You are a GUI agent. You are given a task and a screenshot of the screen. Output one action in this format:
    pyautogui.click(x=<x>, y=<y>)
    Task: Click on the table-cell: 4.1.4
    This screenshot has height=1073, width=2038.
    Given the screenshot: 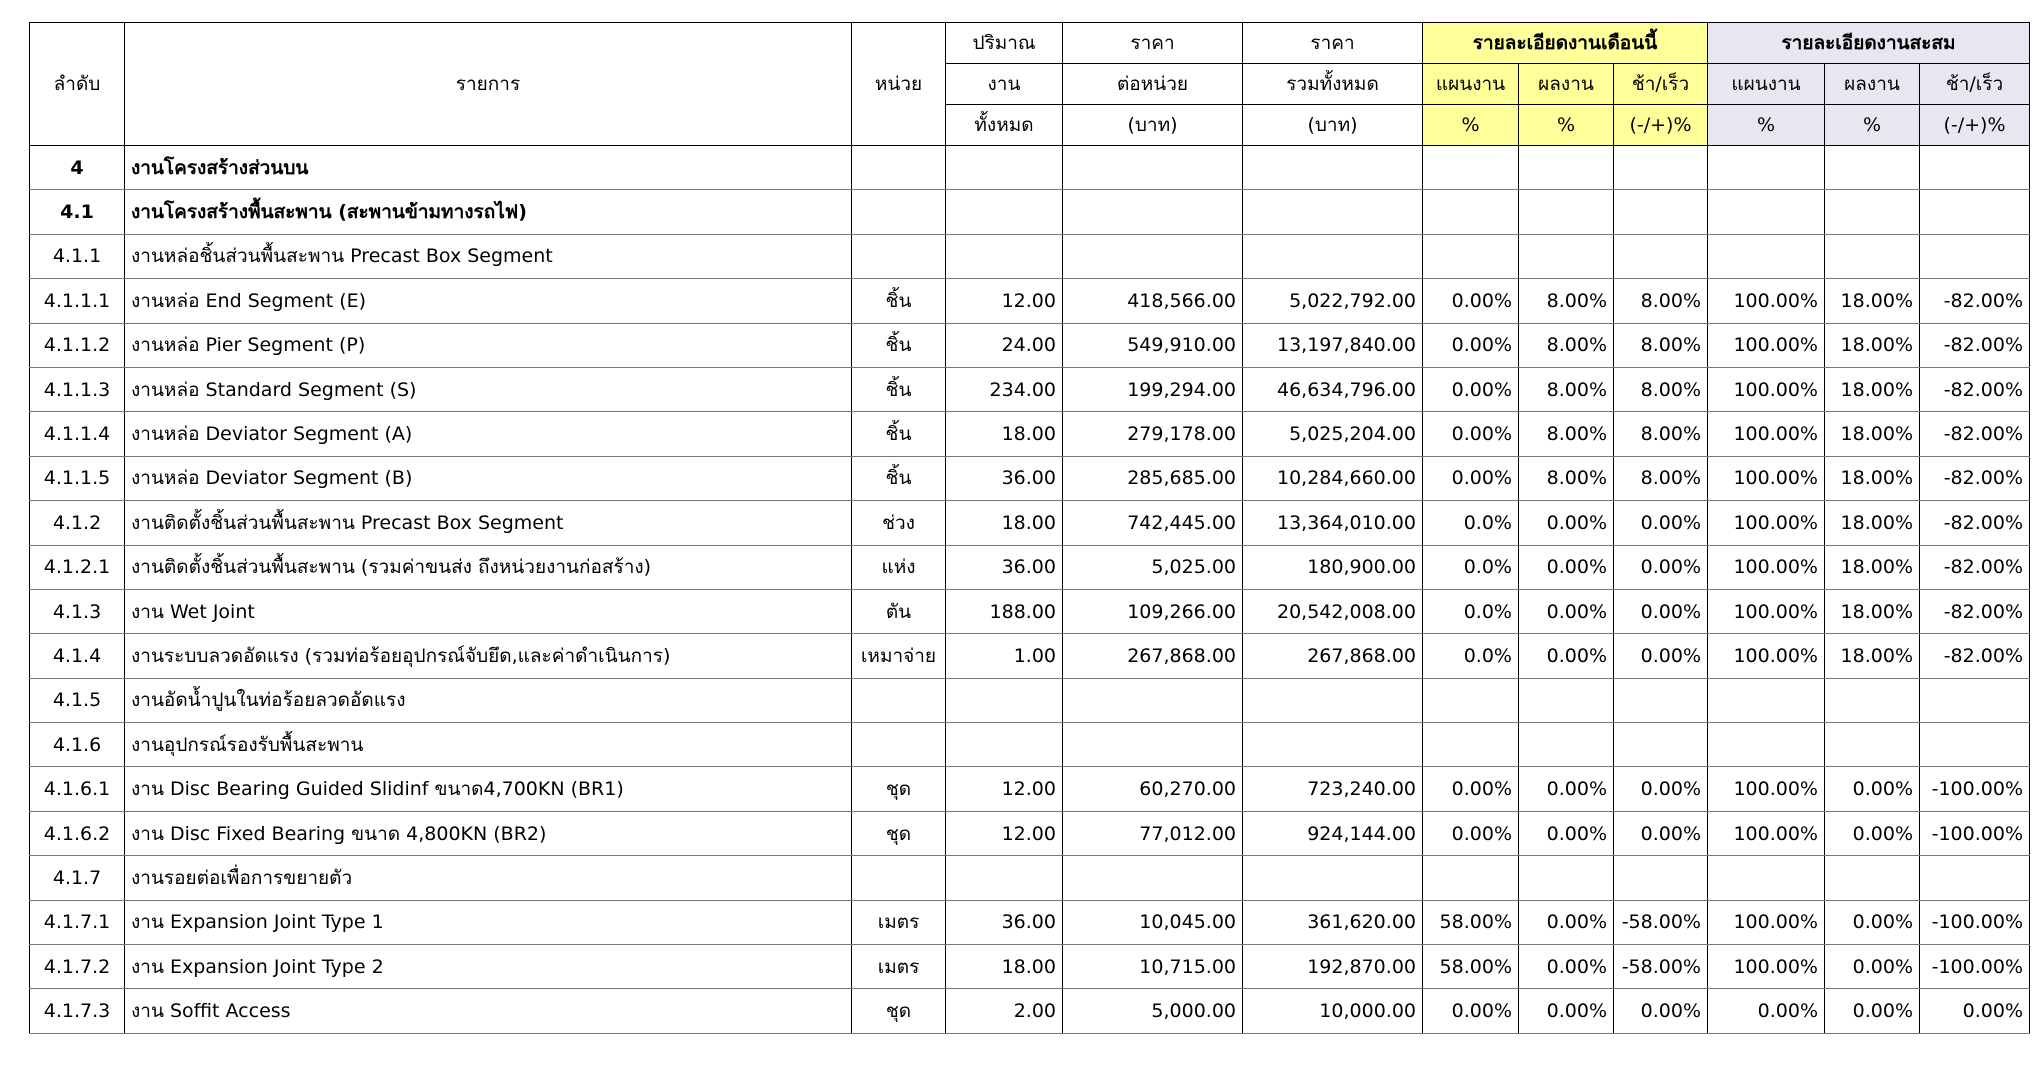 What is the action you would take?
    pyautogui.click(x=77, y=656)
    